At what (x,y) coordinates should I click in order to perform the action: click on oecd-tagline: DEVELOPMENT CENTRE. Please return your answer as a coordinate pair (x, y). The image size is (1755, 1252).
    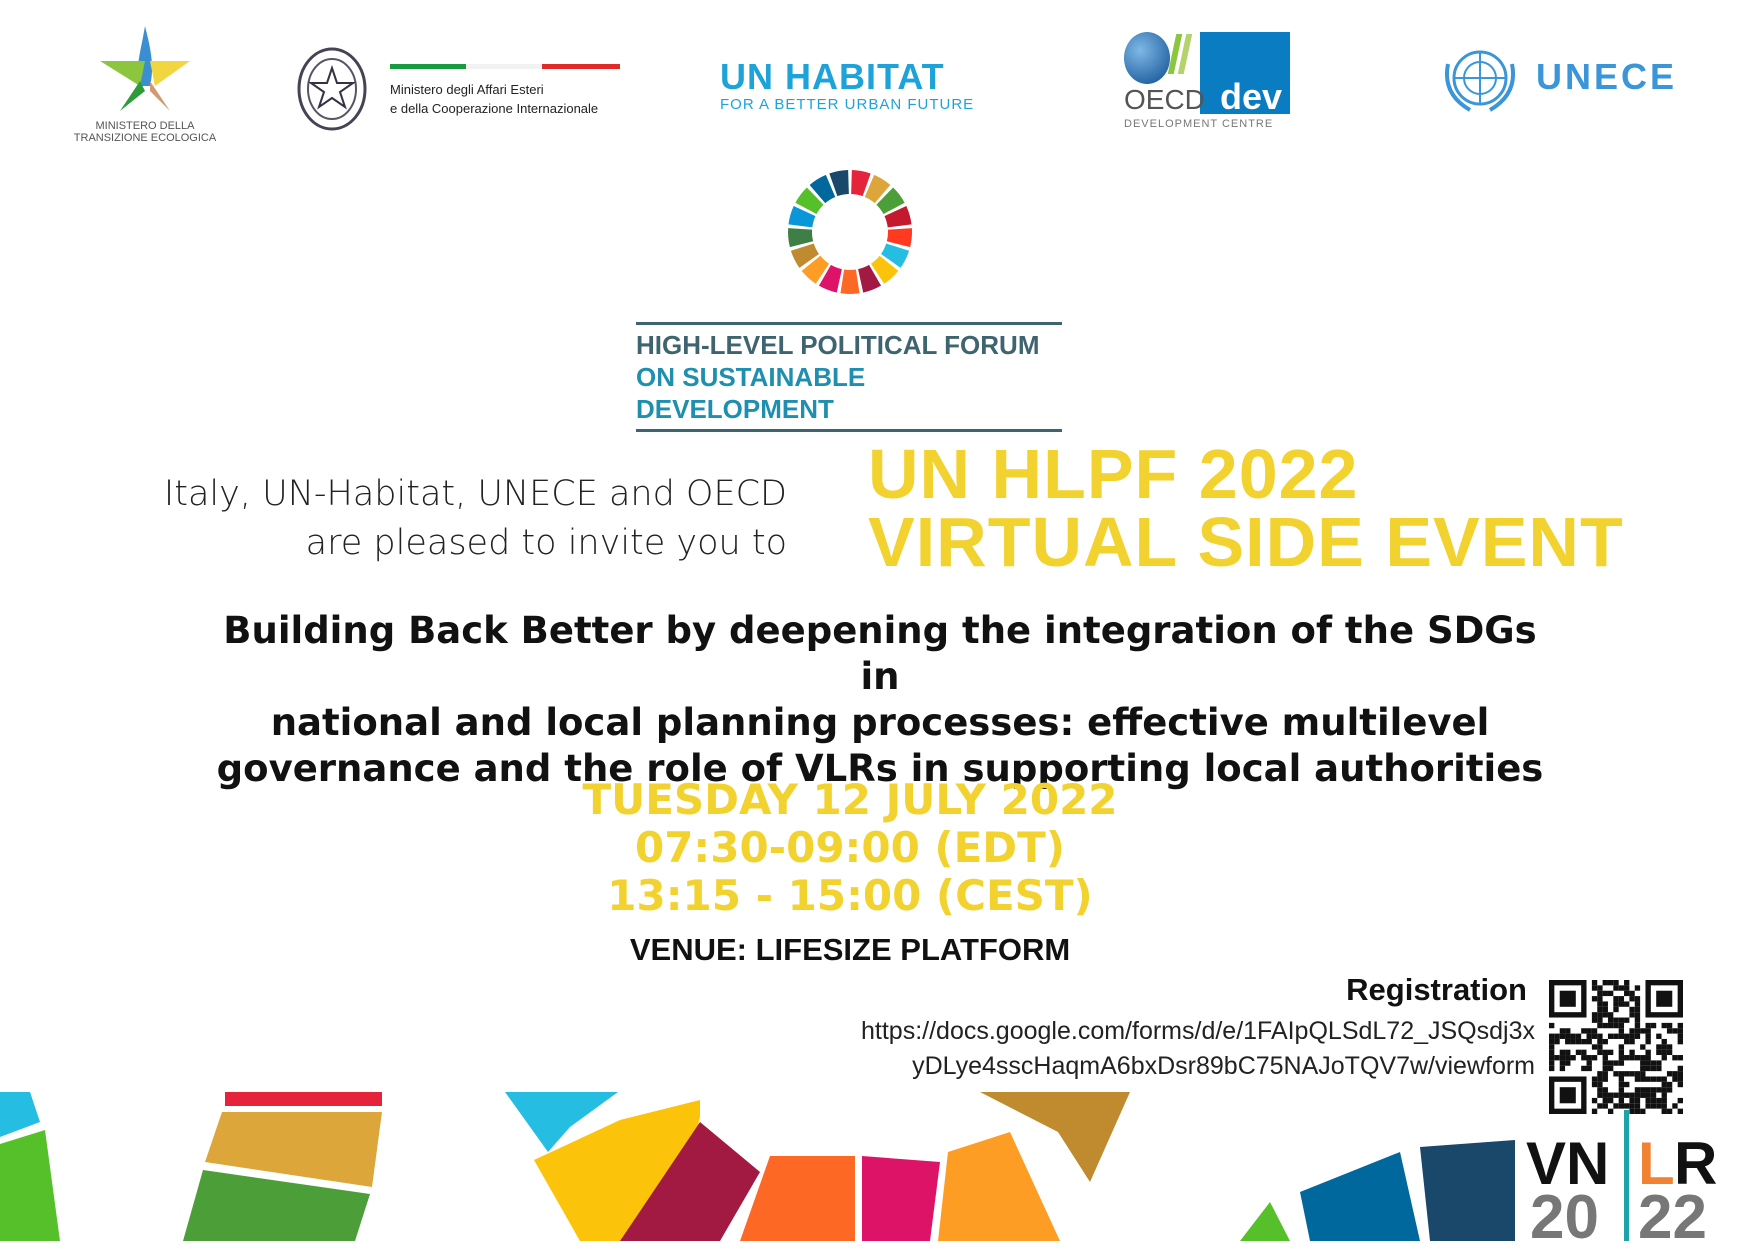
    Looking at the image, I should click on (1199, 124).